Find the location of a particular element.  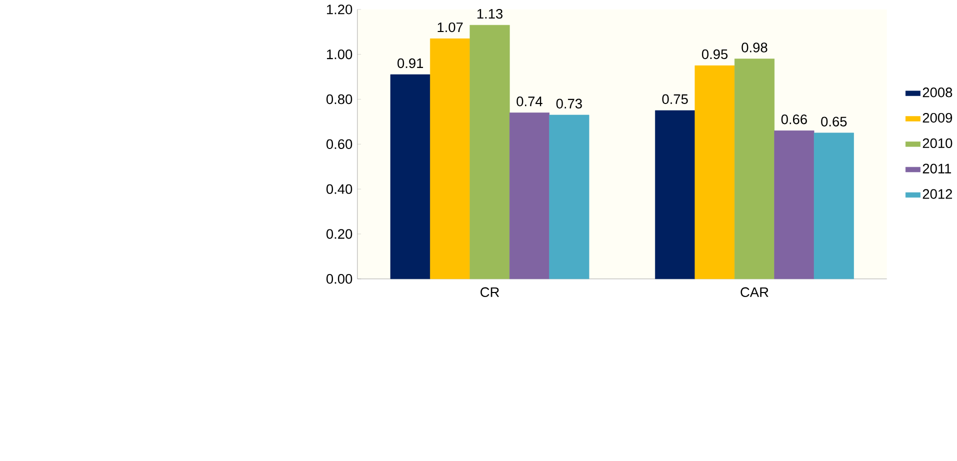

data-label: 0.65 is located at coordinates (834, 121).